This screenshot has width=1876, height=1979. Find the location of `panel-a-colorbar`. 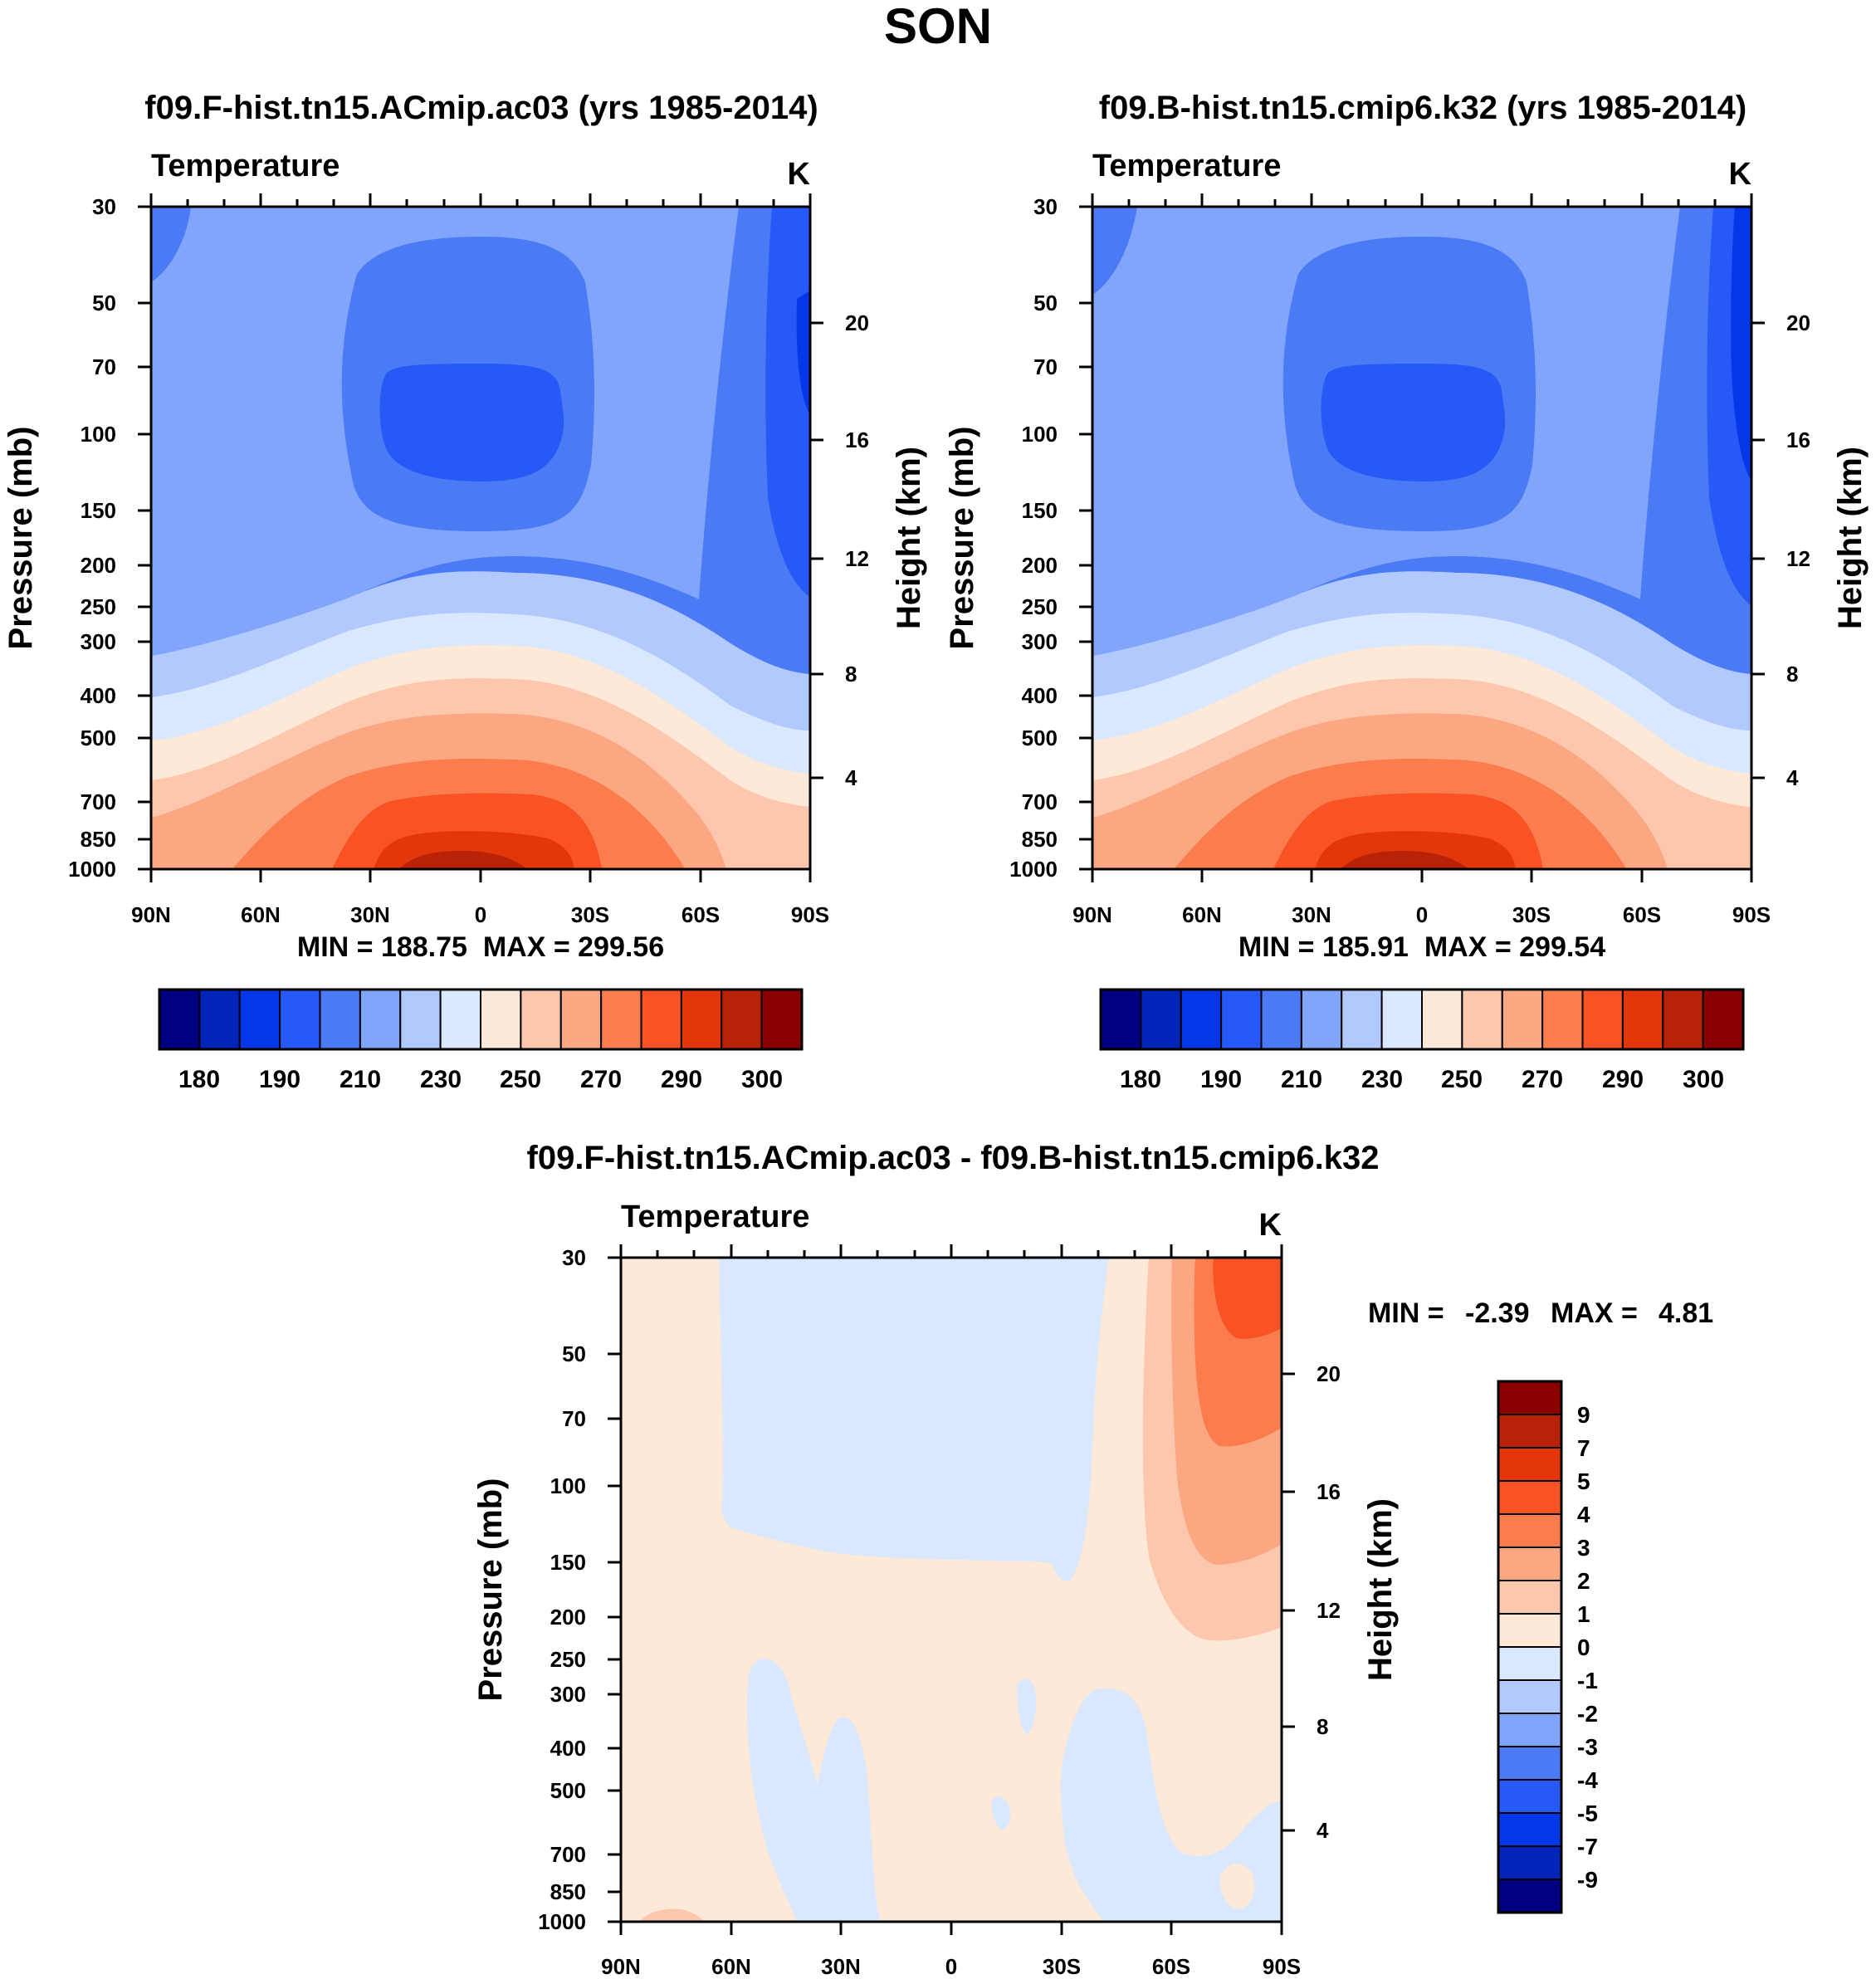

panel-a-colorbar is located at coordinates (481, 1020).